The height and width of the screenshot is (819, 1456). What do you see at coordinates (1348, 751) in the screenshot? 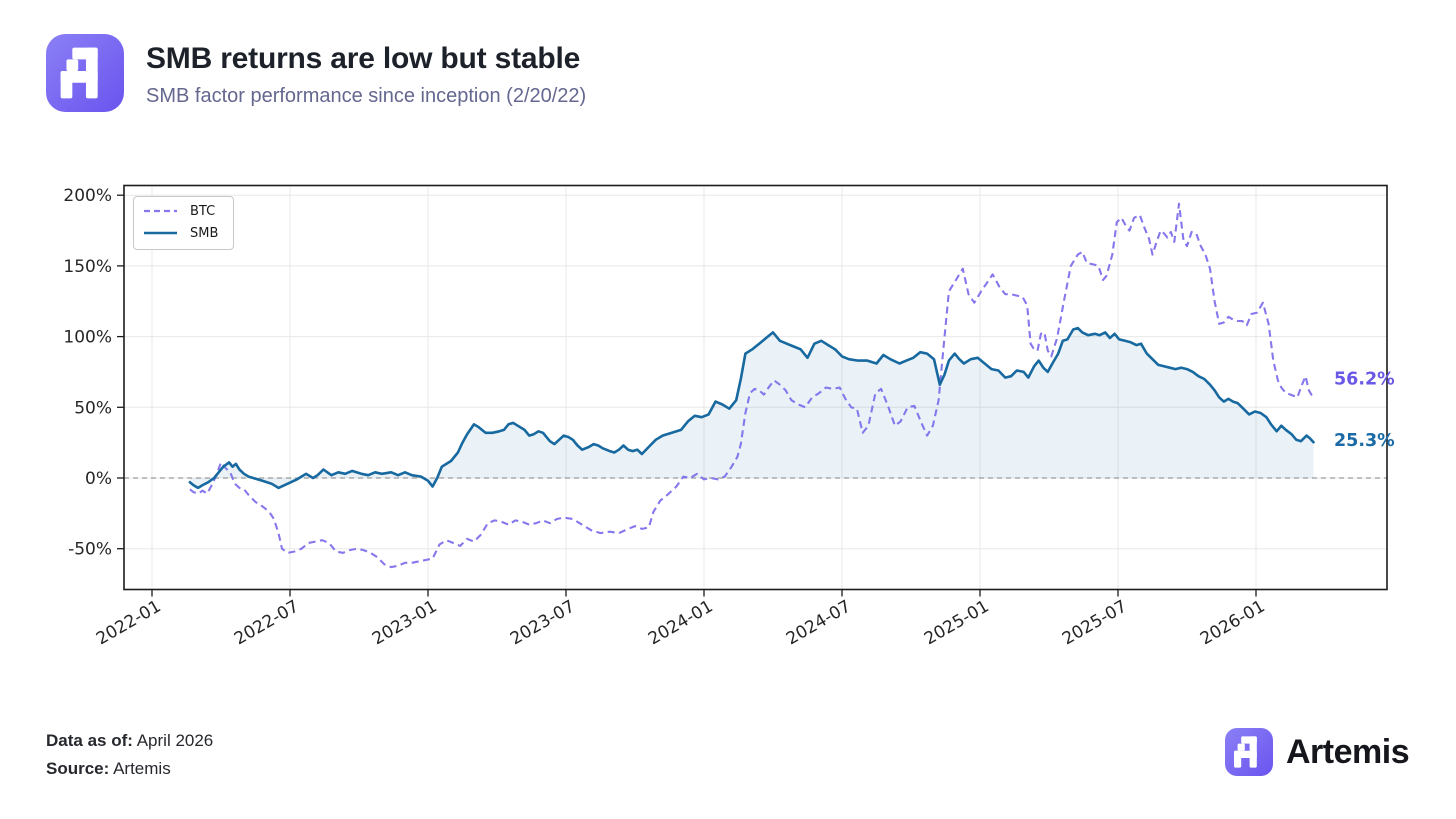
I see `brand-wordmark: Artemis` at bounding box center [1348, 751].